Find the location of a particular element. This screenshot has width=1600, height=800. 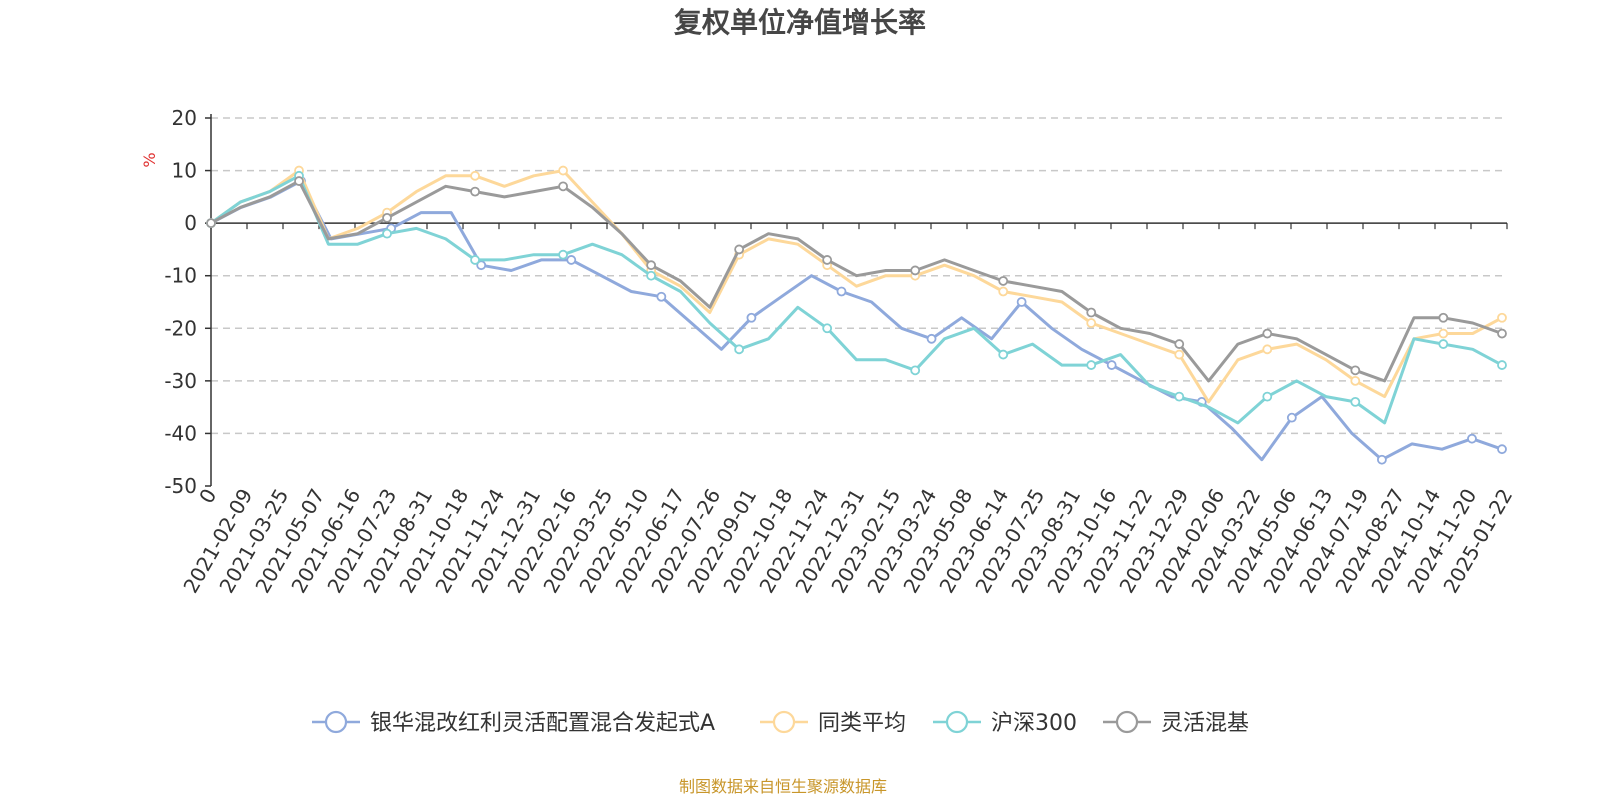

y-tick-label: -10 is located at coordinates (180, 276).